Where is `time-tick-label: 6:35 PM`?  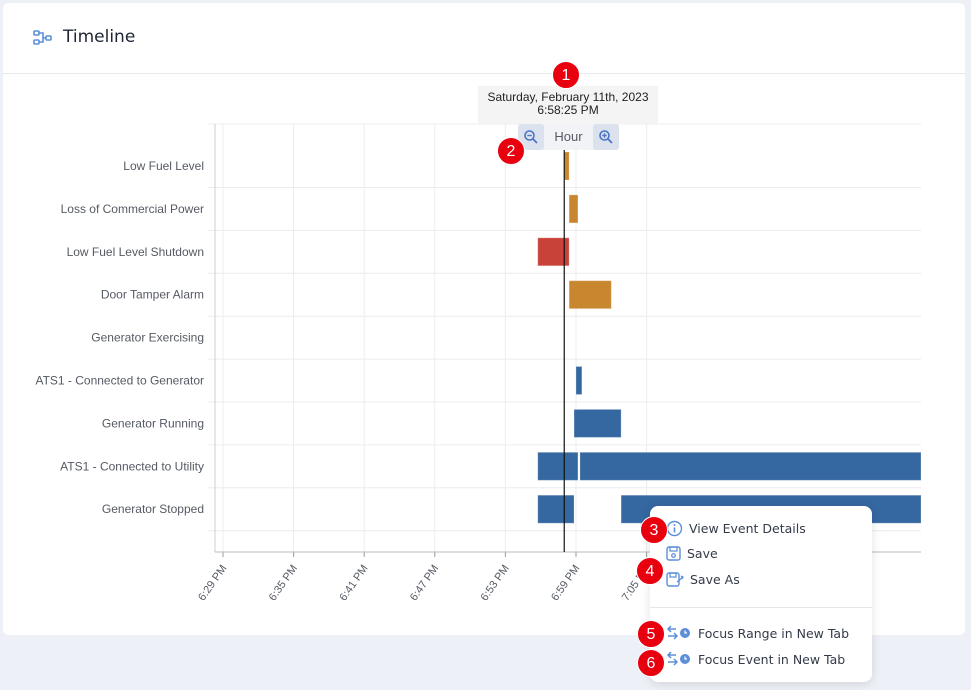 time-tick-label: 6:35 PM is located at coordinates (283, 583).